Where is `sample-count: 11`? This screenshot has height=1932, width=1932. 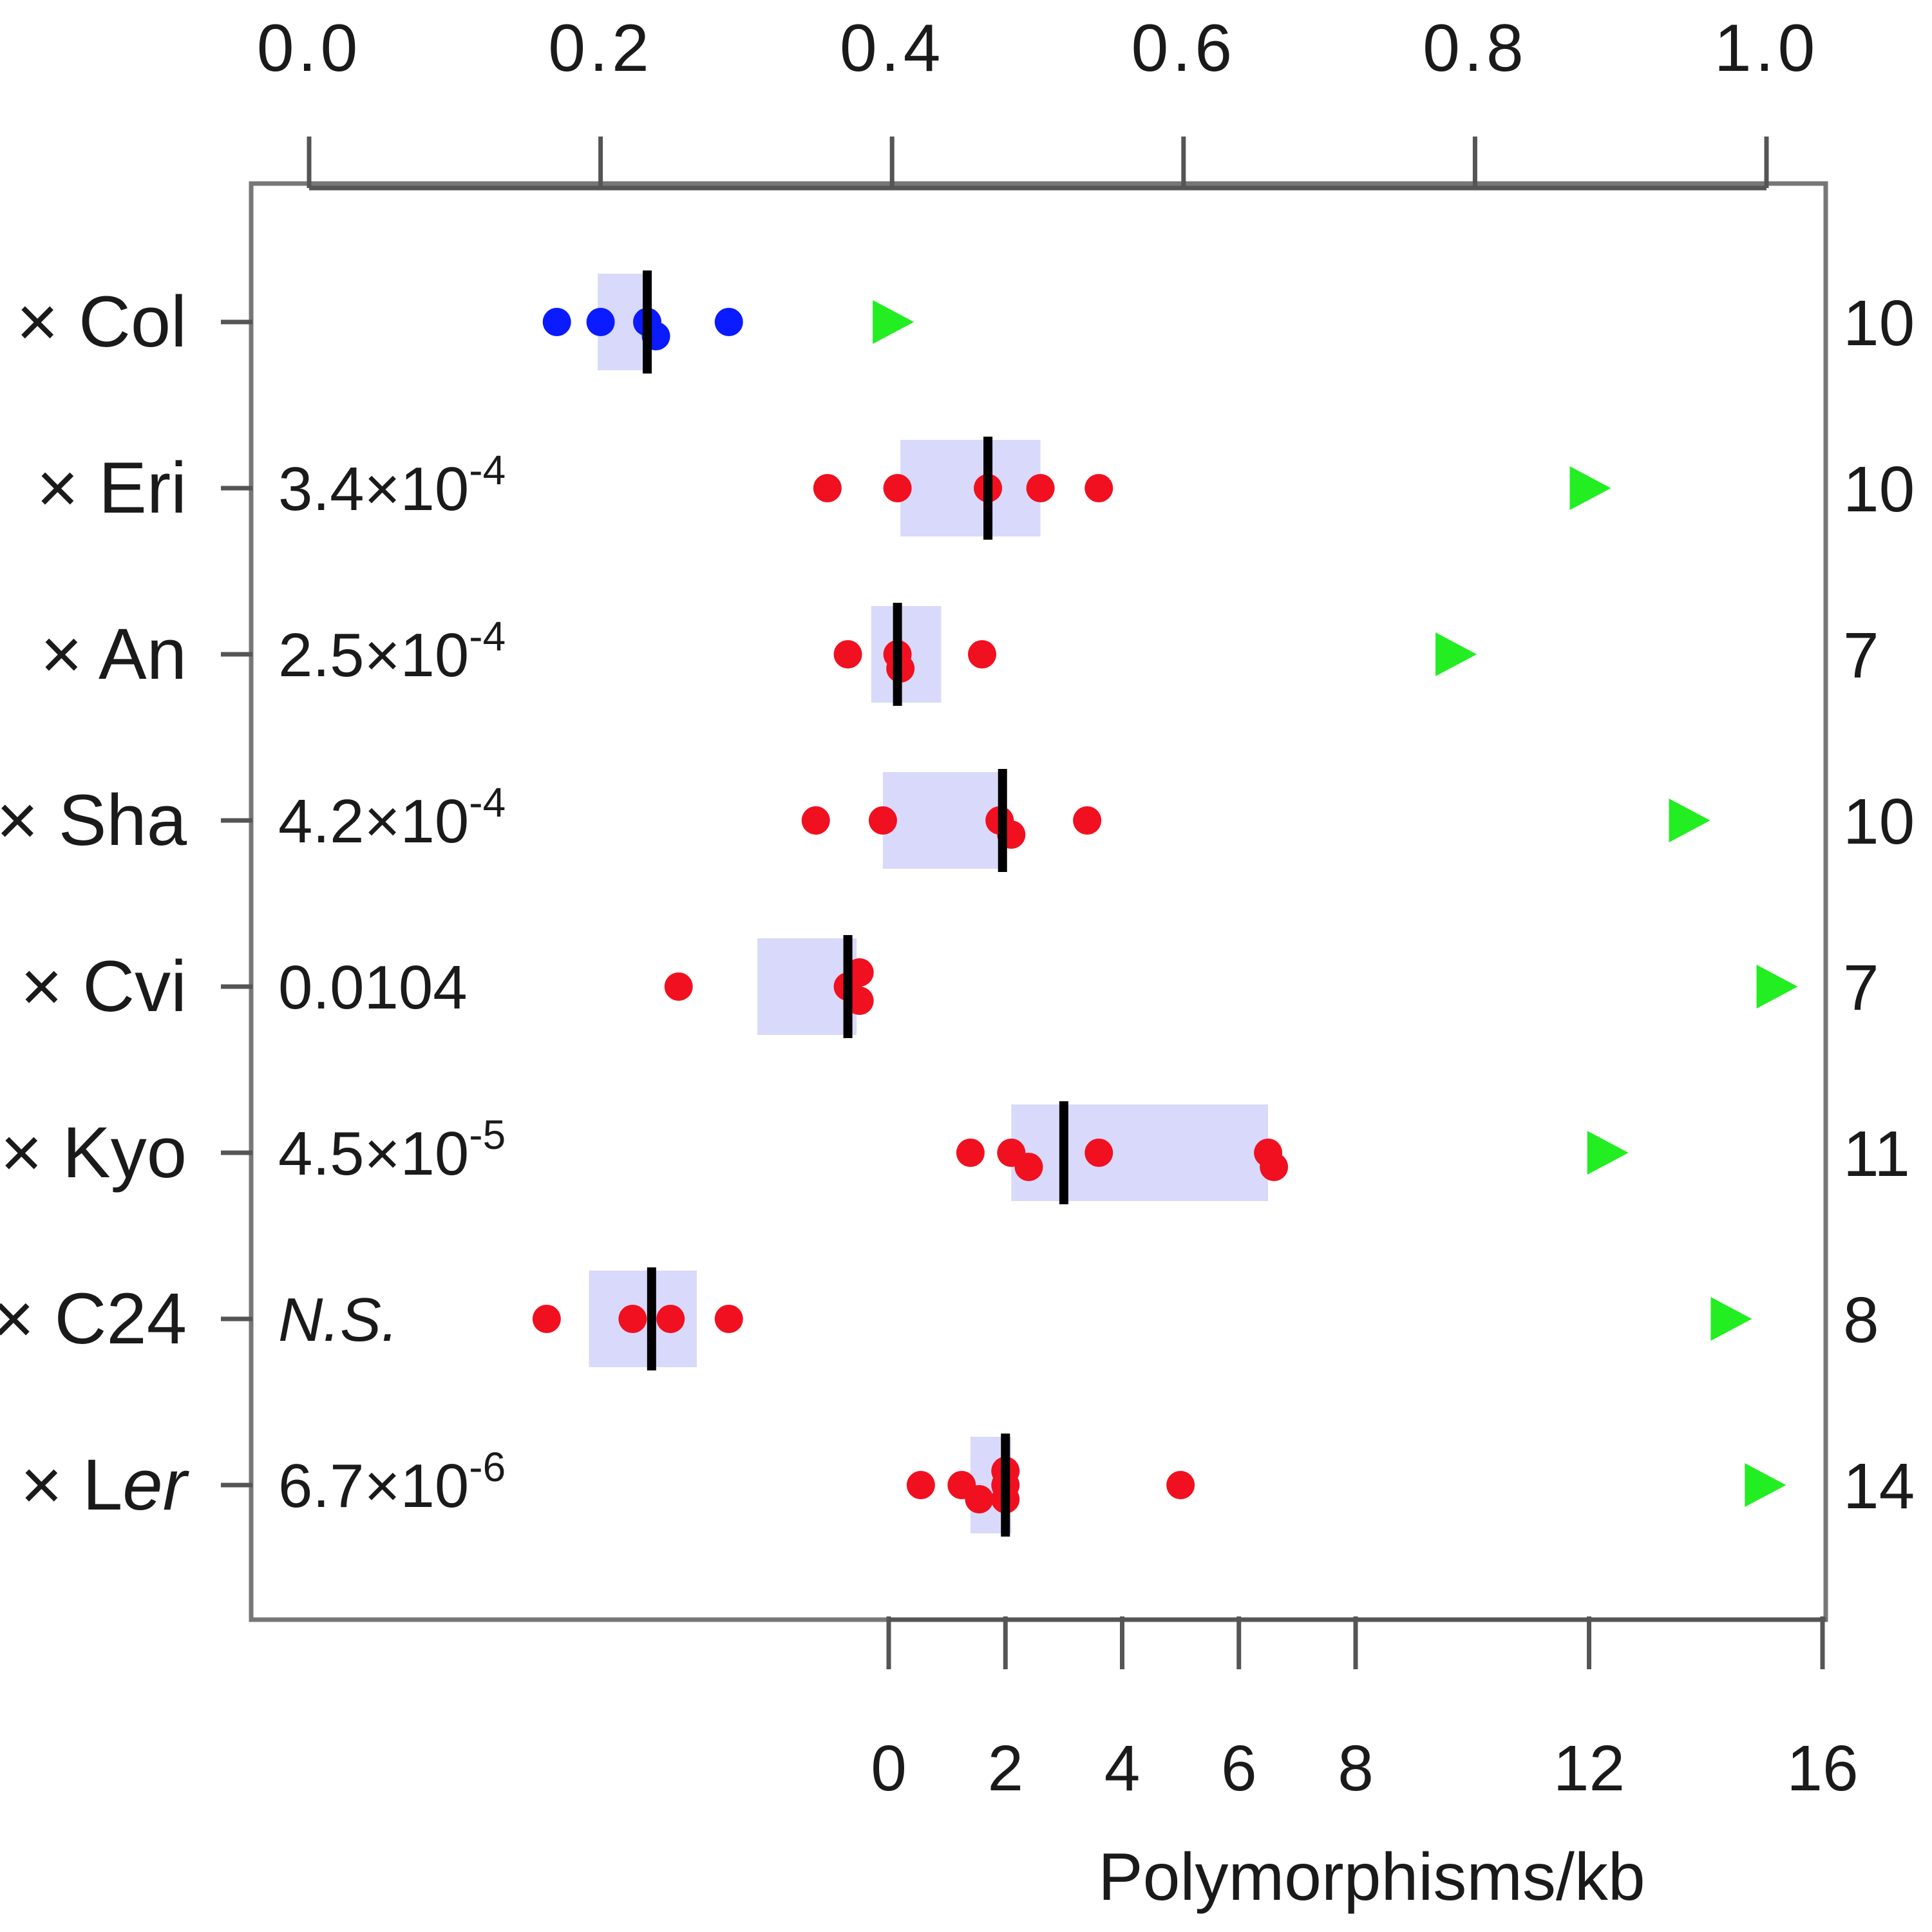
sample-count: 11 is located at coordinates (1876, 1154).